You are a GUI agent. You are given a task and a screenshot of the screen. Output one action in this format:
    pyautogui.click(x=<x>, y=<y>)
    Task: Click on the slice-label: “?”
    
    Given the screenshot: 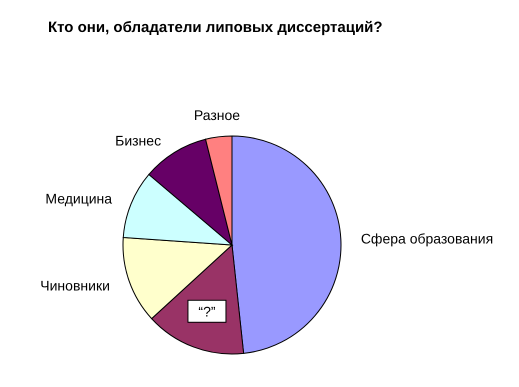 What is the action you would take?
    pyautogui.click(x=207, y=311)
    